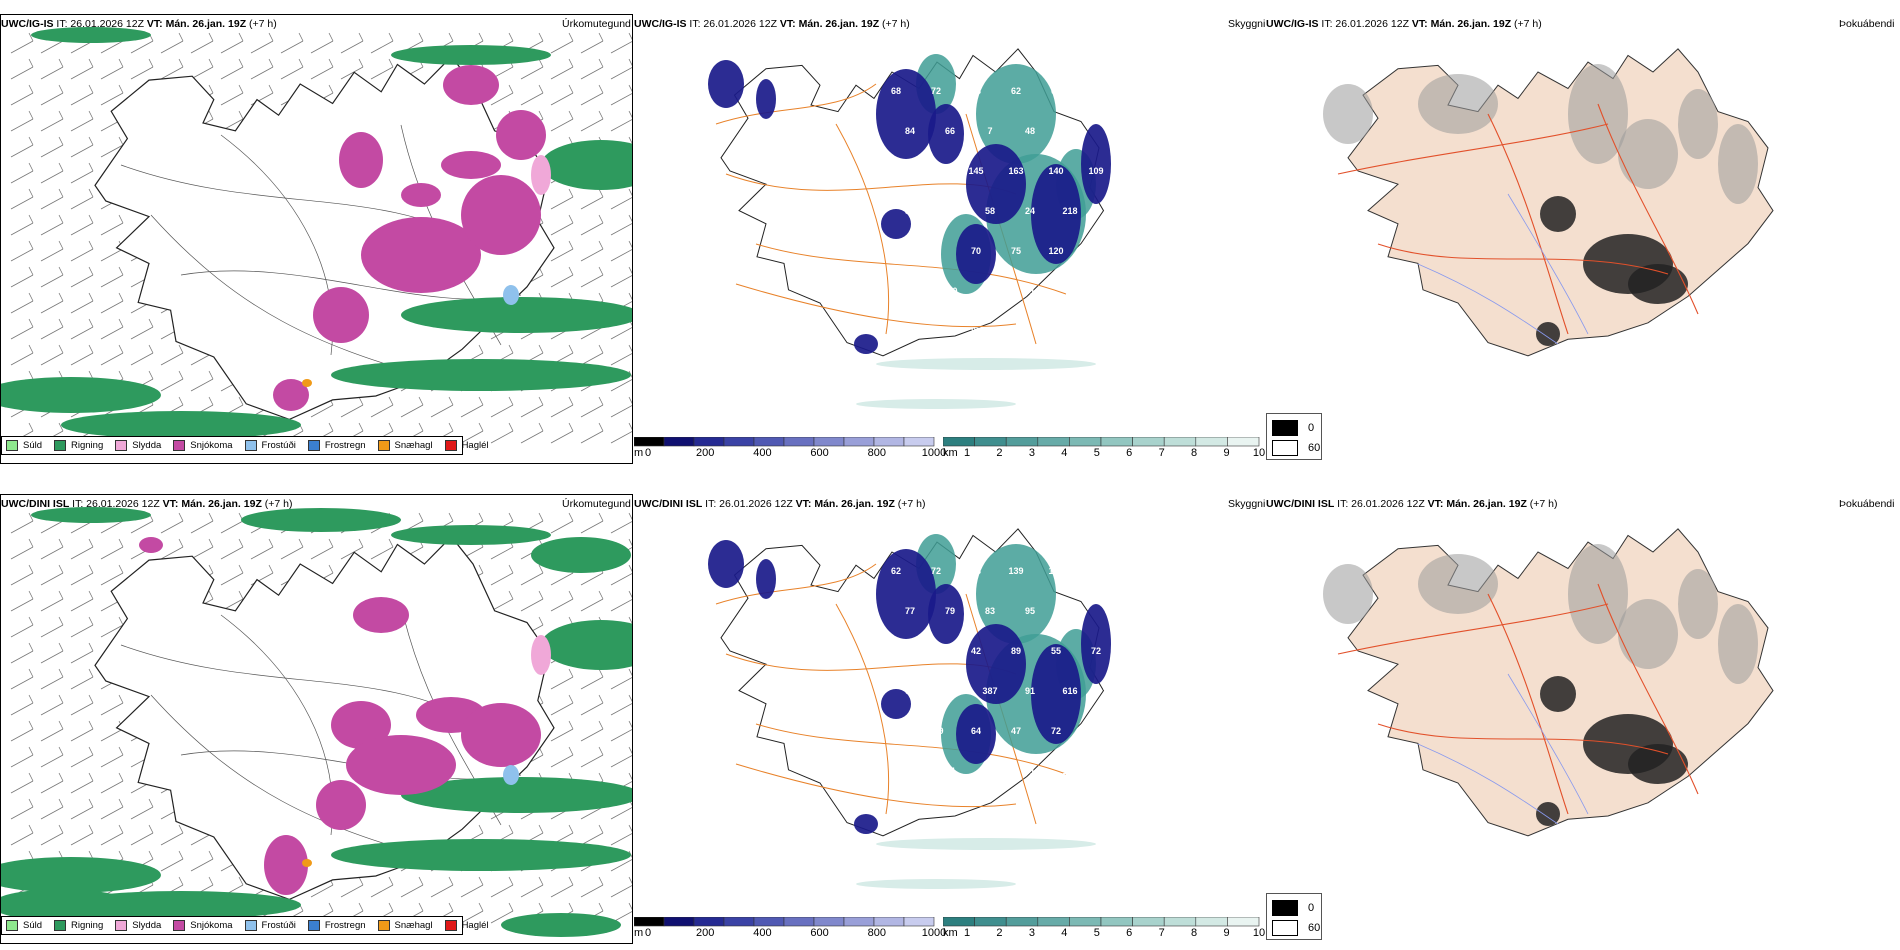  What do you see at coordinates (936, 811) in the screenshot?
I see `cloud-base-value: 42` at bounding box center [936, 811].